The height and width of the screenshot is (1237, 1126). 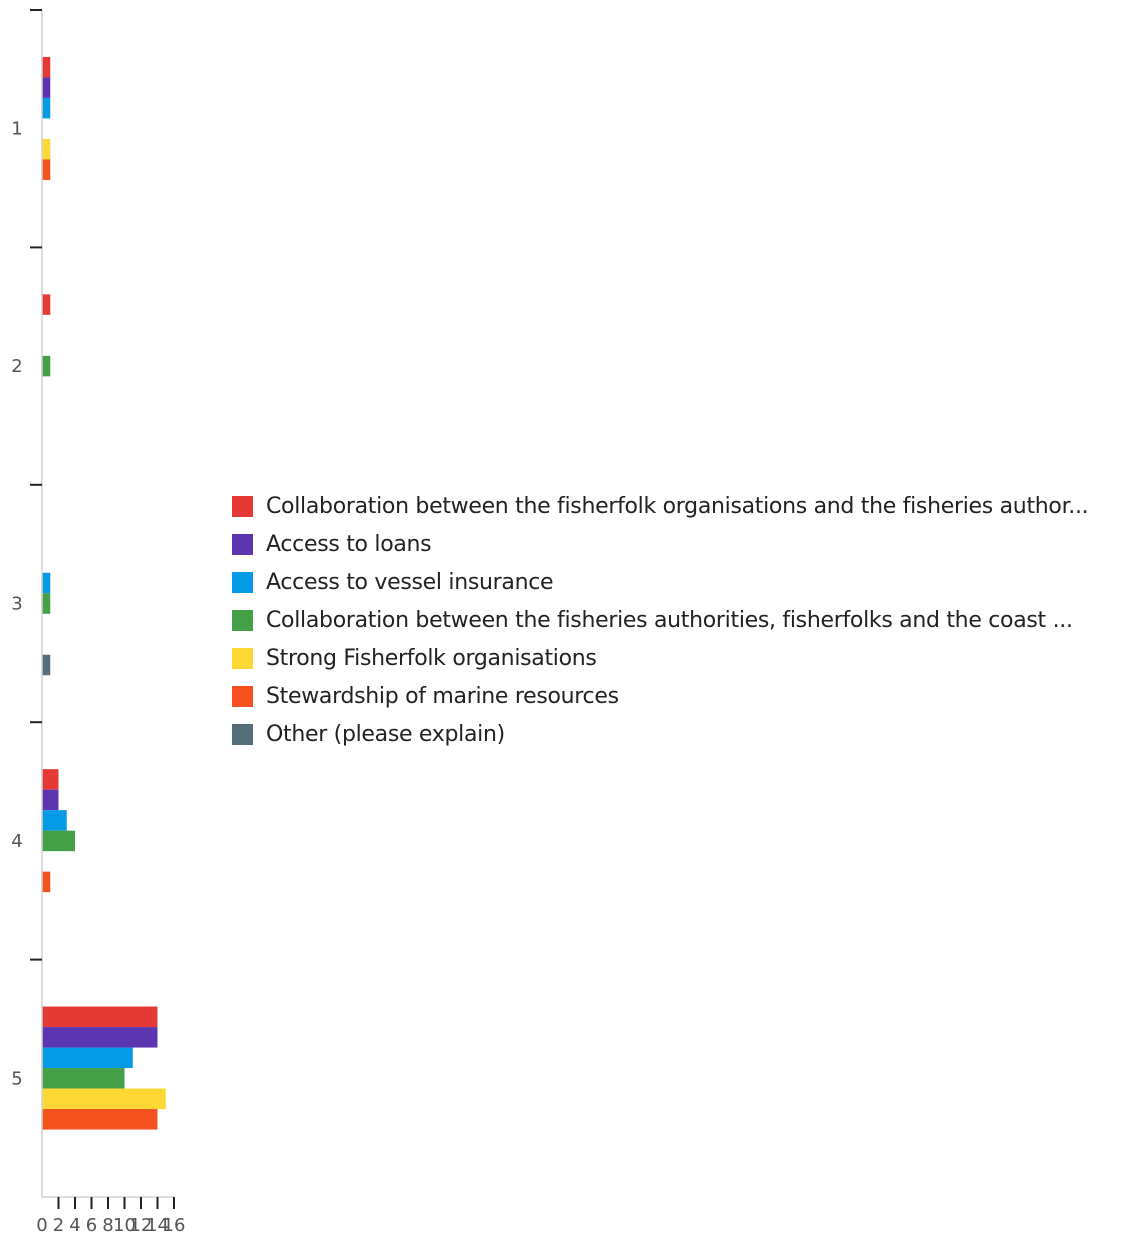 I want to click on x-tick-label: 2, so click(x=58, y=1225).